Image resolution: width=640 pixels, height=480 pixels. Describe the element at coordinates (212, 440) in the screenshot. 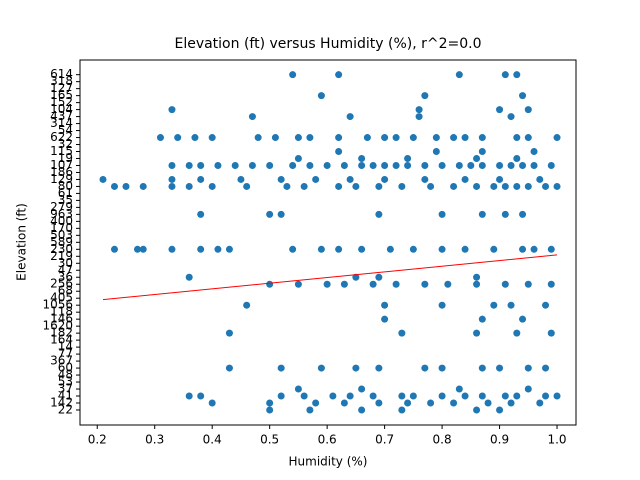

I see `x-tick-label: 0.4` at that location.